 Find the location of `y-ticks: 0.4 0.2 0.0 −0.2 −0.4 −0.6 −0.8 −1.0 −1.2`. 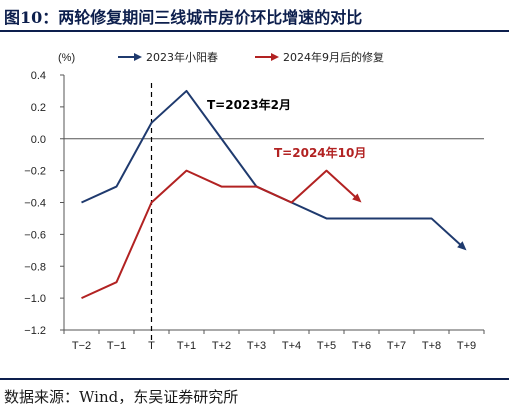

y-ticks: 0.4 0.2 0.0 −0.2 −0.4 −0.6 −0.8 −1.0 −1.2 is located at coordinates (44, 203).